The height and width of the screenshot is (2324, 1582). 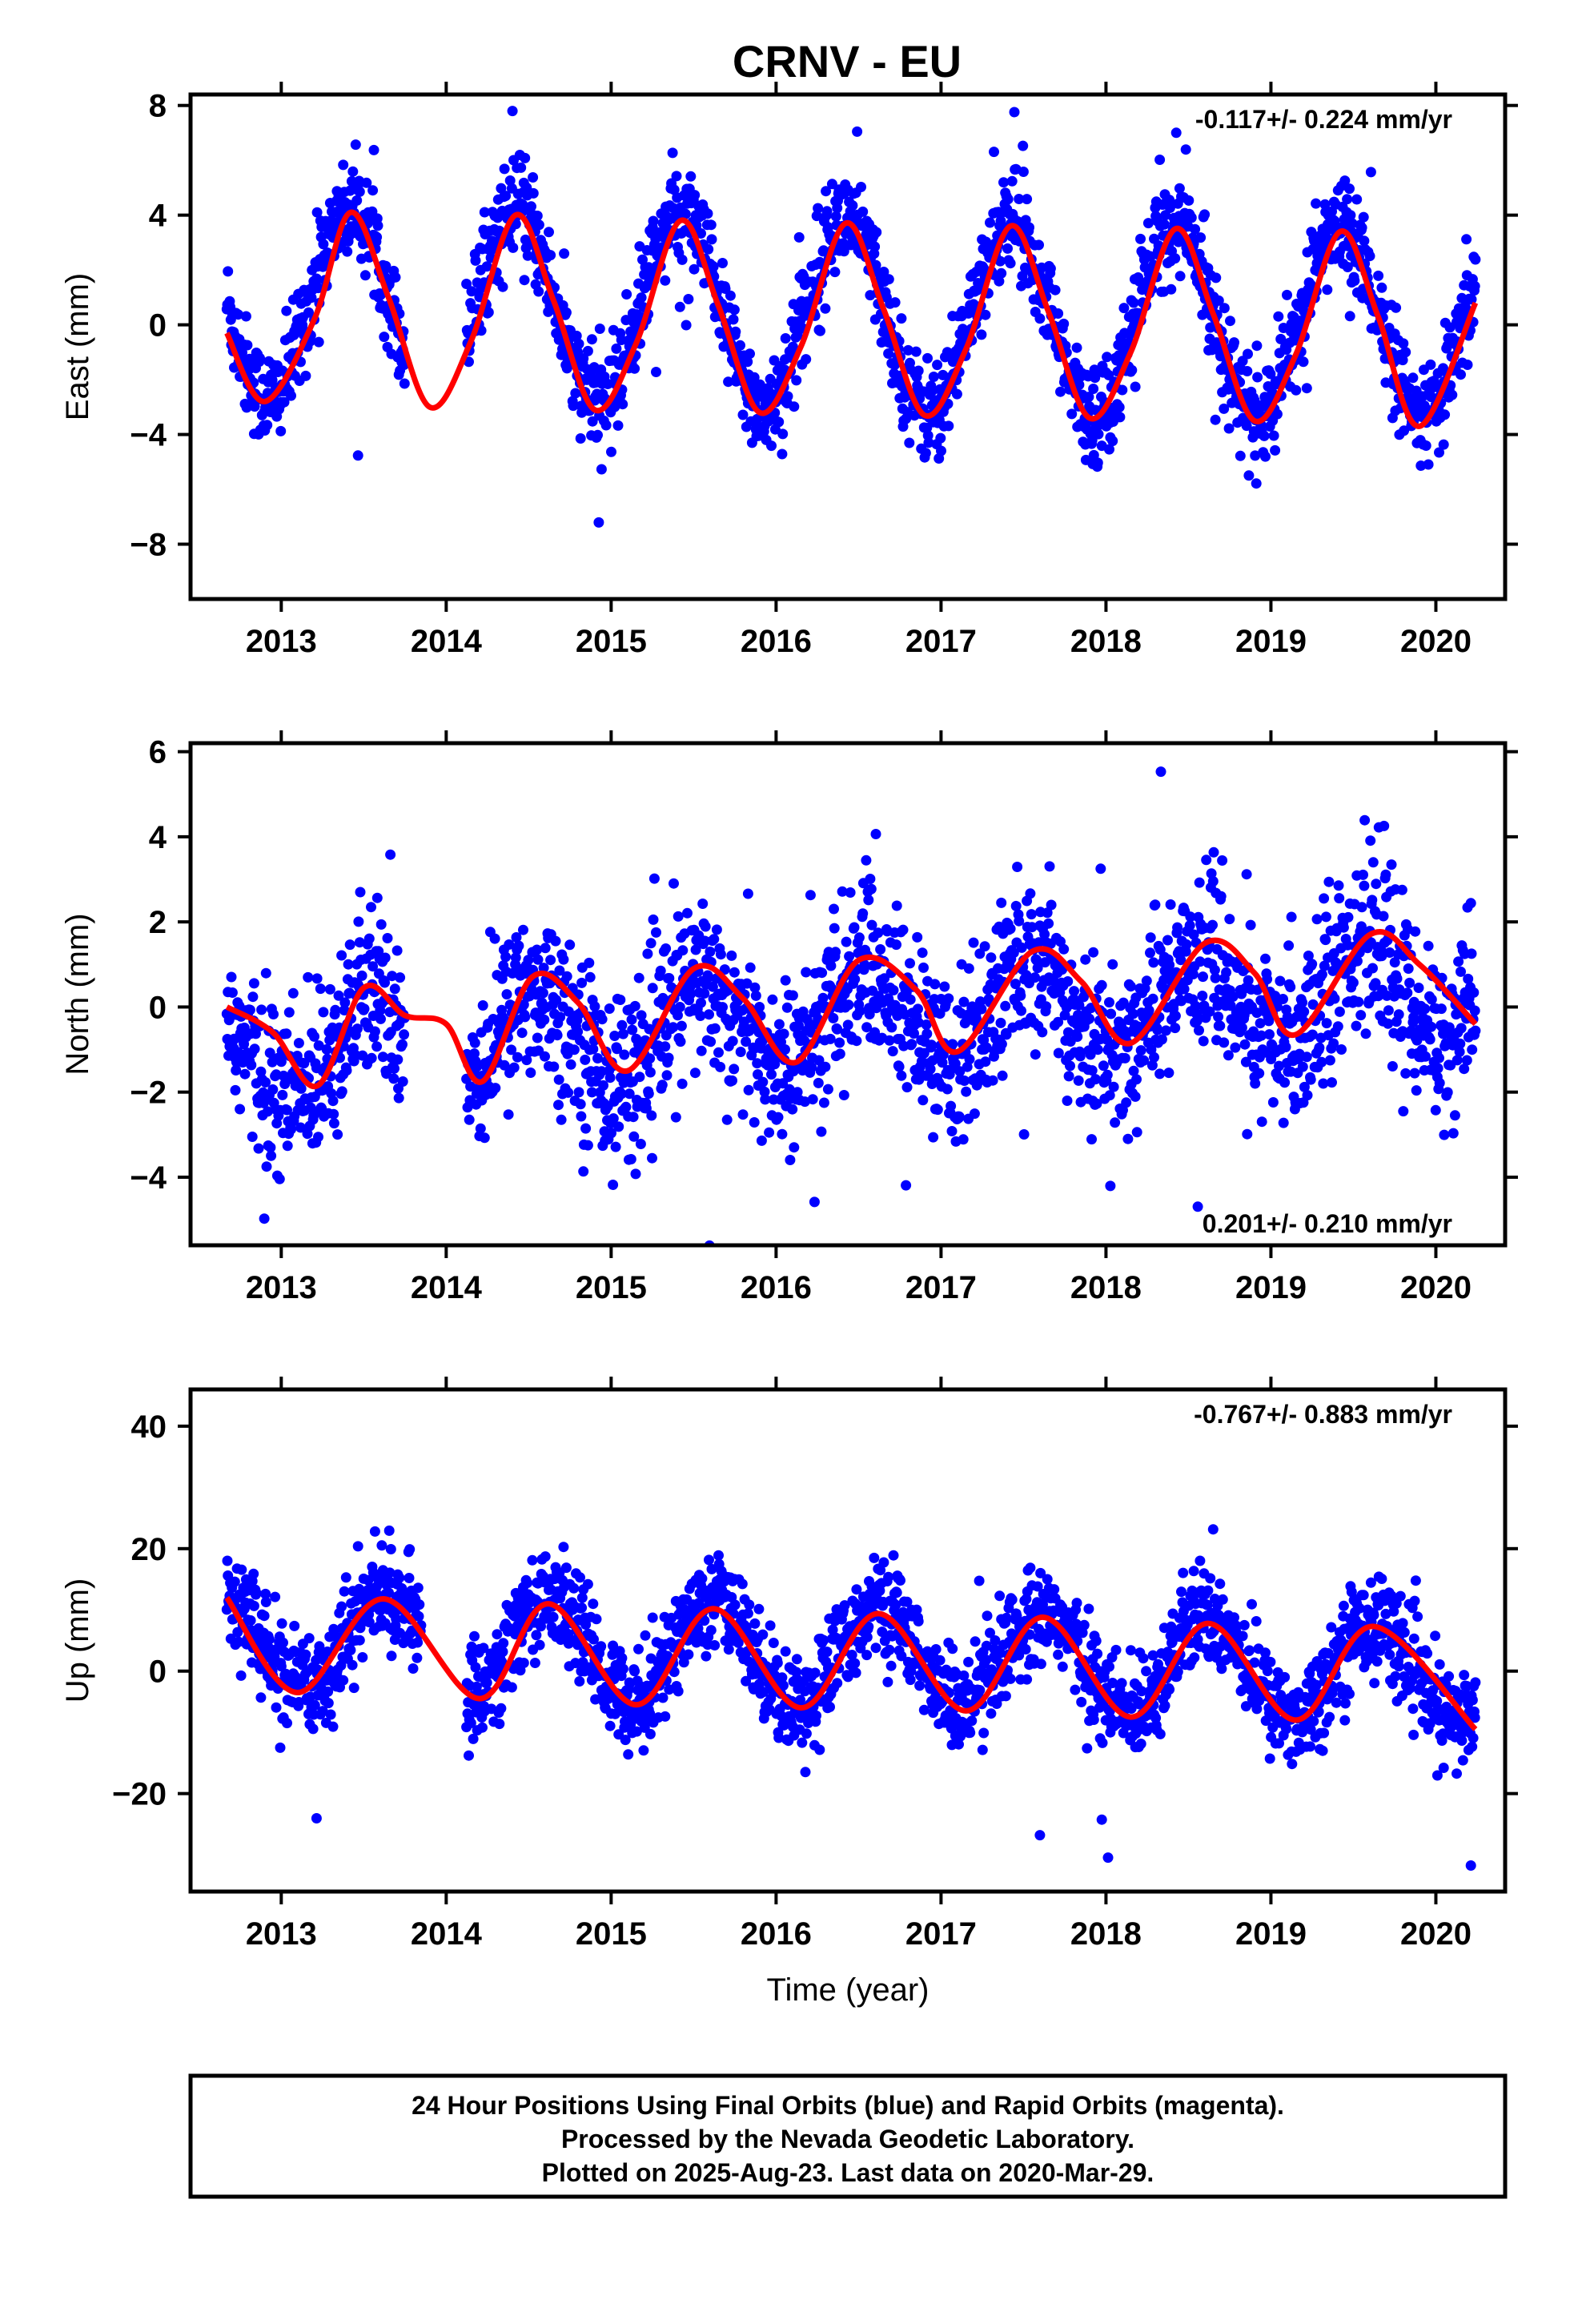 What do you see at coordinates (941, 1287) in the screenshot?
I see `x-tick-label: 2017` at bounding box center [941, 1287].